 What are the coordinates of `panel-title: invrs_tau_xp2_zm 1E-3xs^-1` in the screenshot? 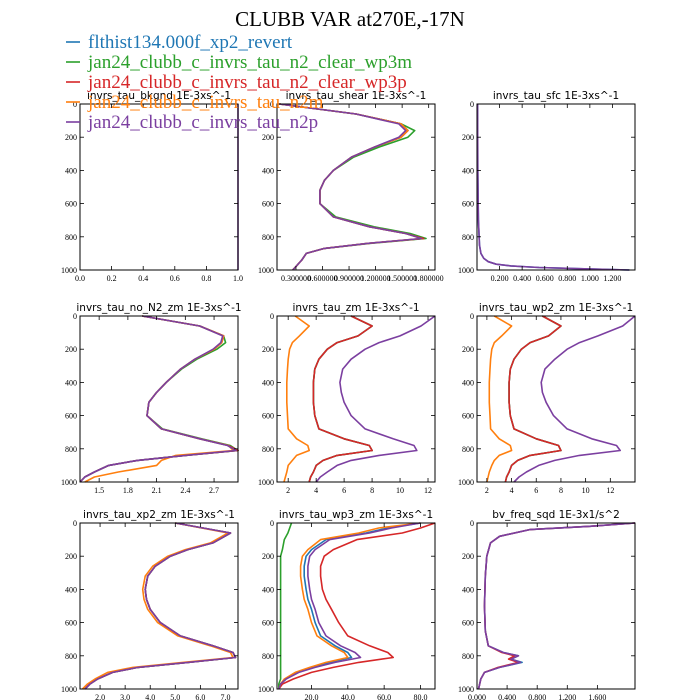 It's located at (159, 515).